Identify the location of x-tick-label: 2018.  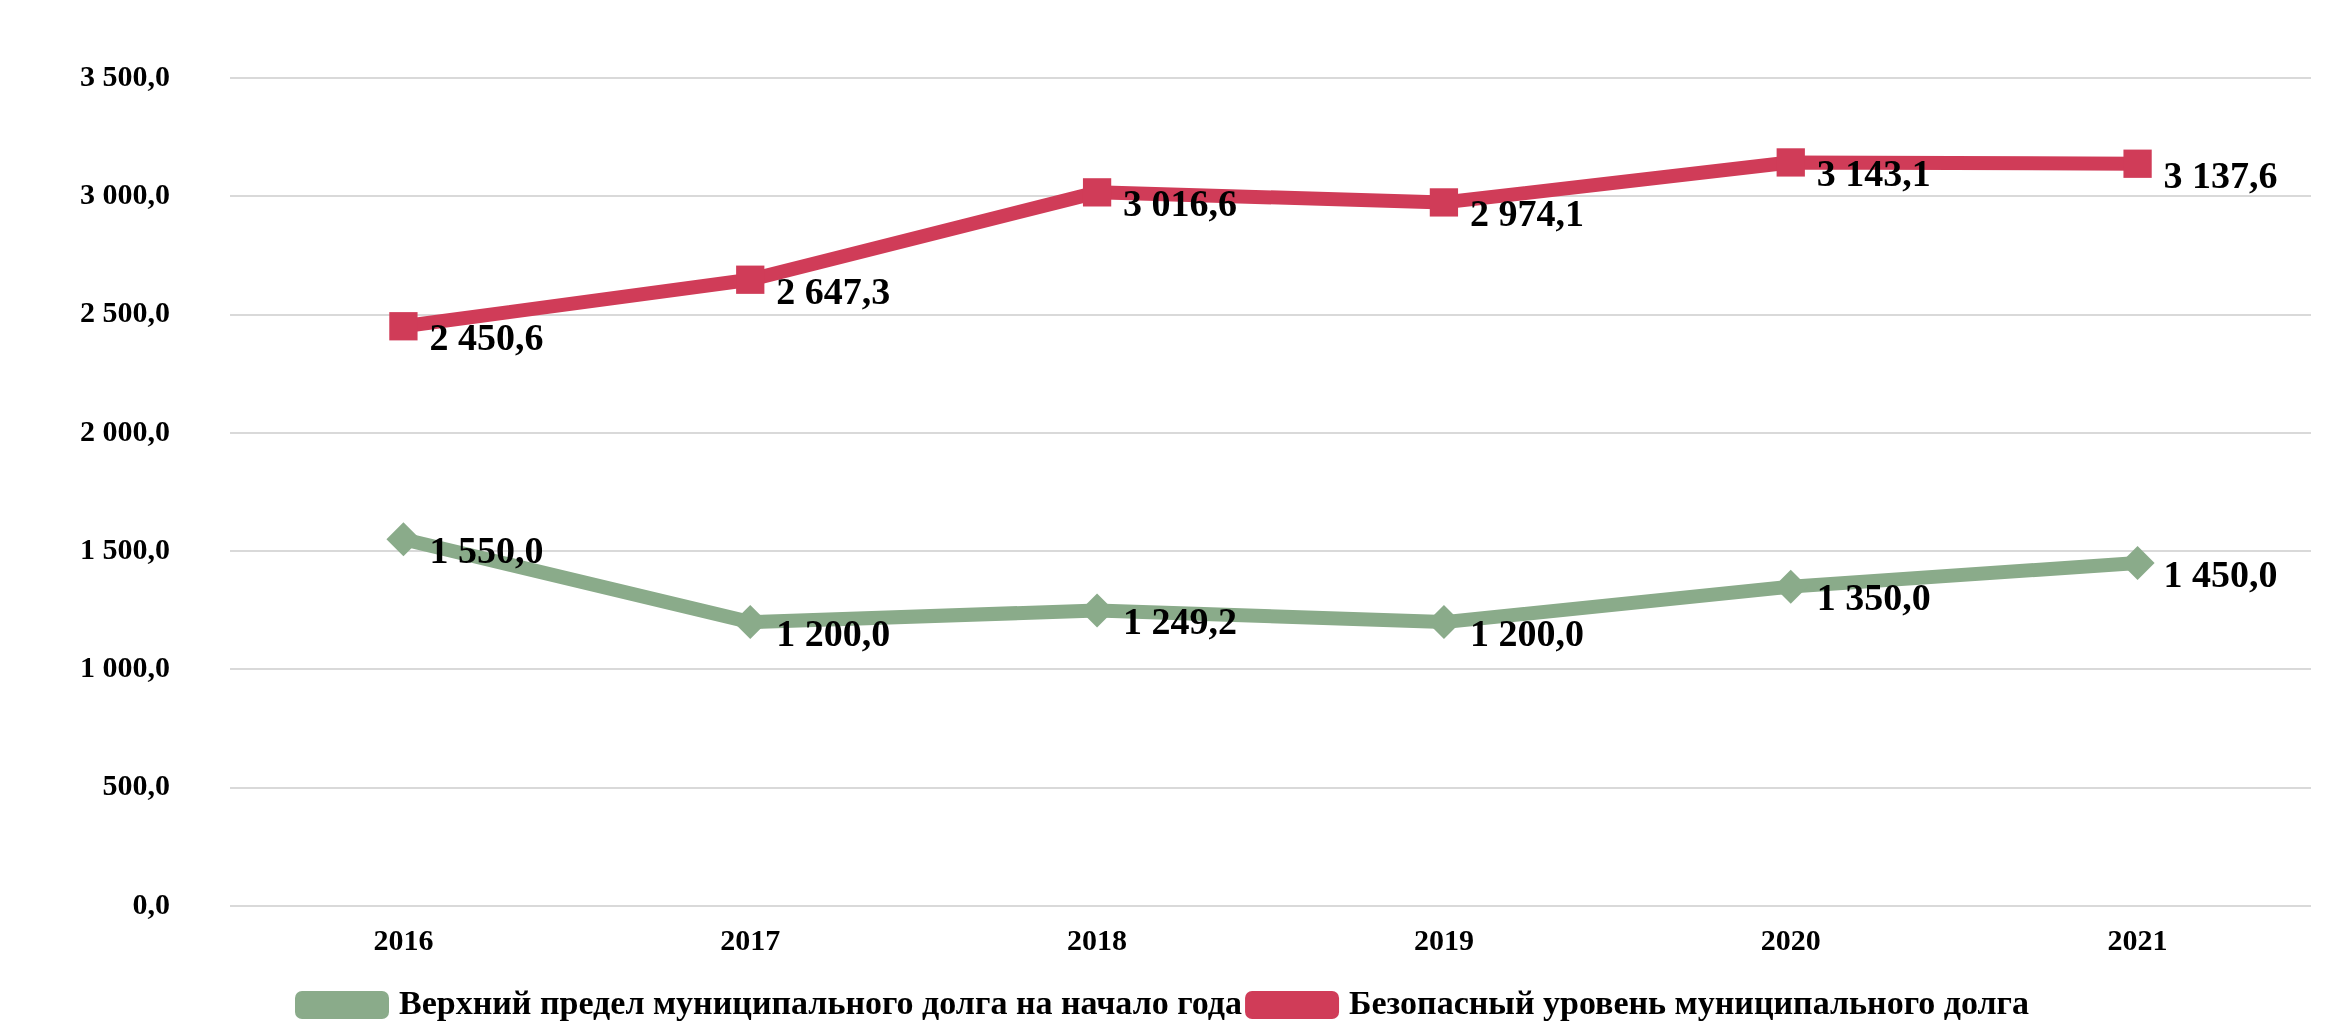
(1097, 939).